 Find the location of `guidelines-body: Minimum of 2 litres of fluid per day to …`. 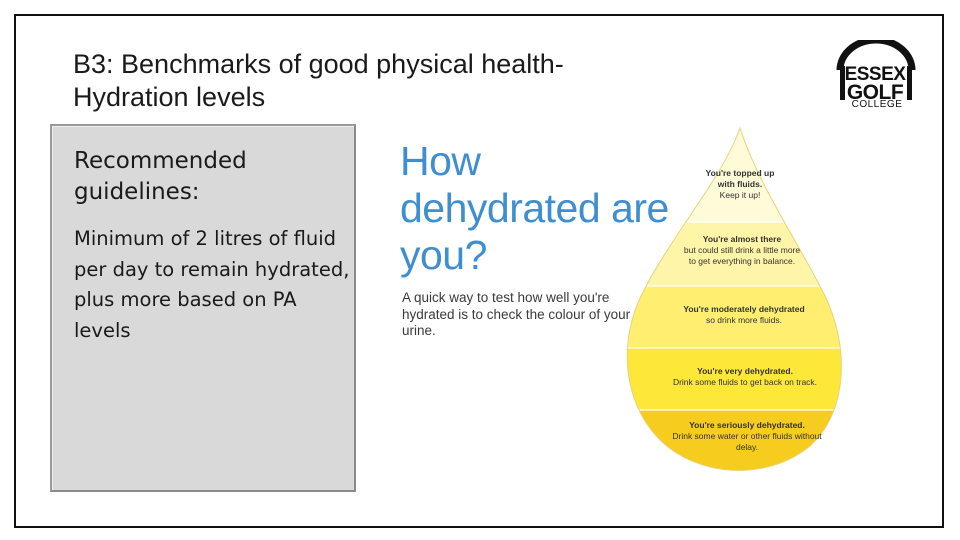

guidelines-body: Minimum of 2 litres of fluid per day to … is located at coordinates (212, 284).